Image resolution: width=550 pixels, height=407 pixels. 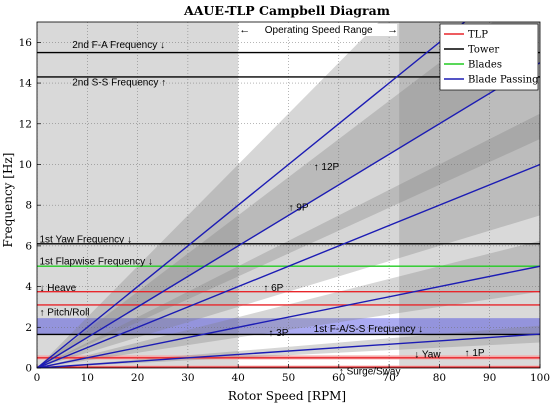 I want to click on x-tick-label: 100, so click(x=540, y=378).